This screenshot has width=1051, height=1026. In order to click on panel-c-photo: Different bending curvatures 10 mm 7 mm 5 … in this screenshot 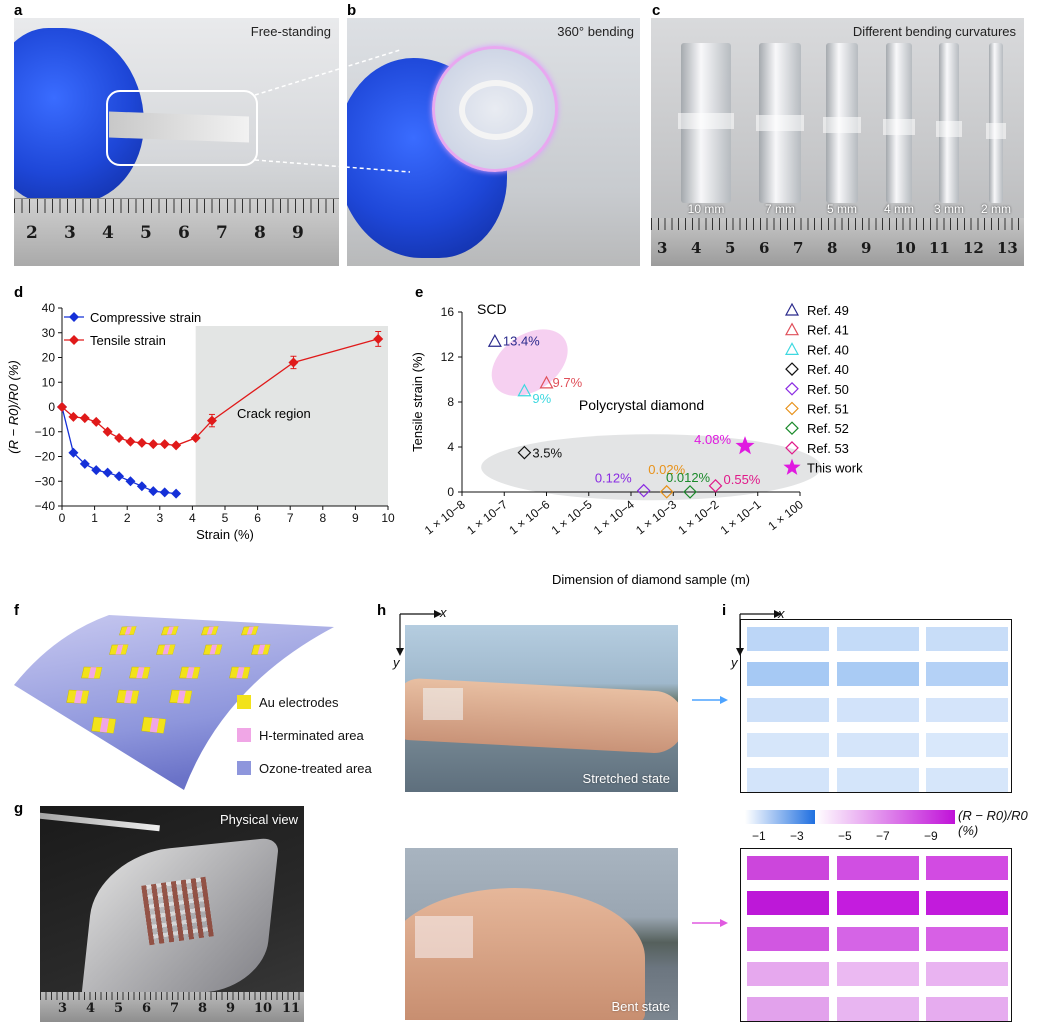, I will do `click(837, 142)`.